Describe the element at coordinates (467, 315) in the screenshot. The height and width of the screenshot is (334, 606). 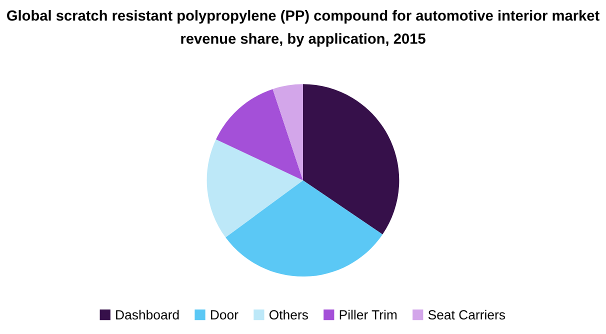
I see `legend-label: Seat Carriers` at that location.